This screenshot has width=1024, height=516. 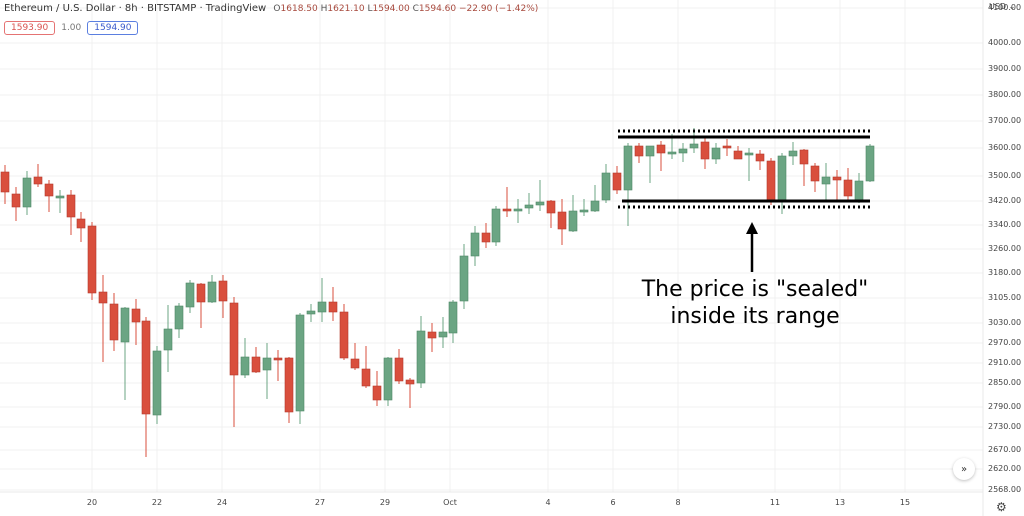 I want to click on price-label: 3700.00, so click(x=1005, y=120).